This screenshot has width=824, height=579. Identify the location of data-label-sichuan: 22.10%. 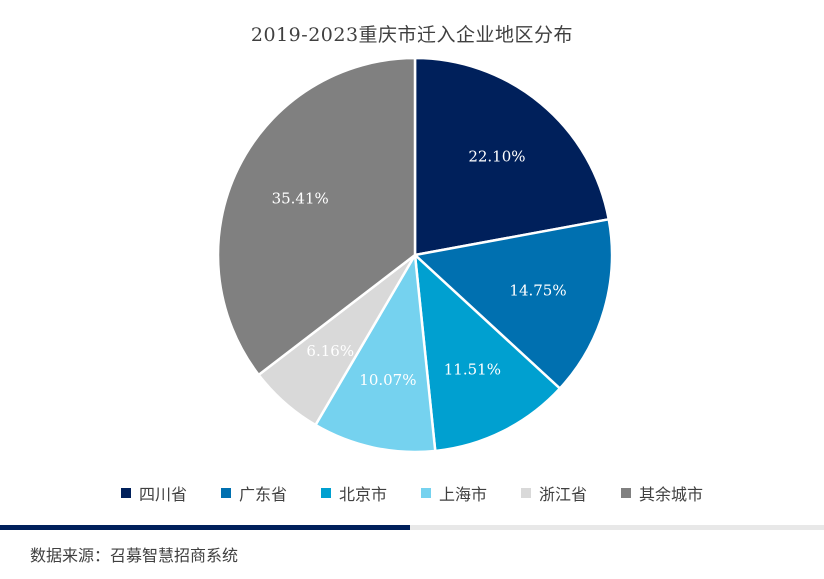
(496, 157).